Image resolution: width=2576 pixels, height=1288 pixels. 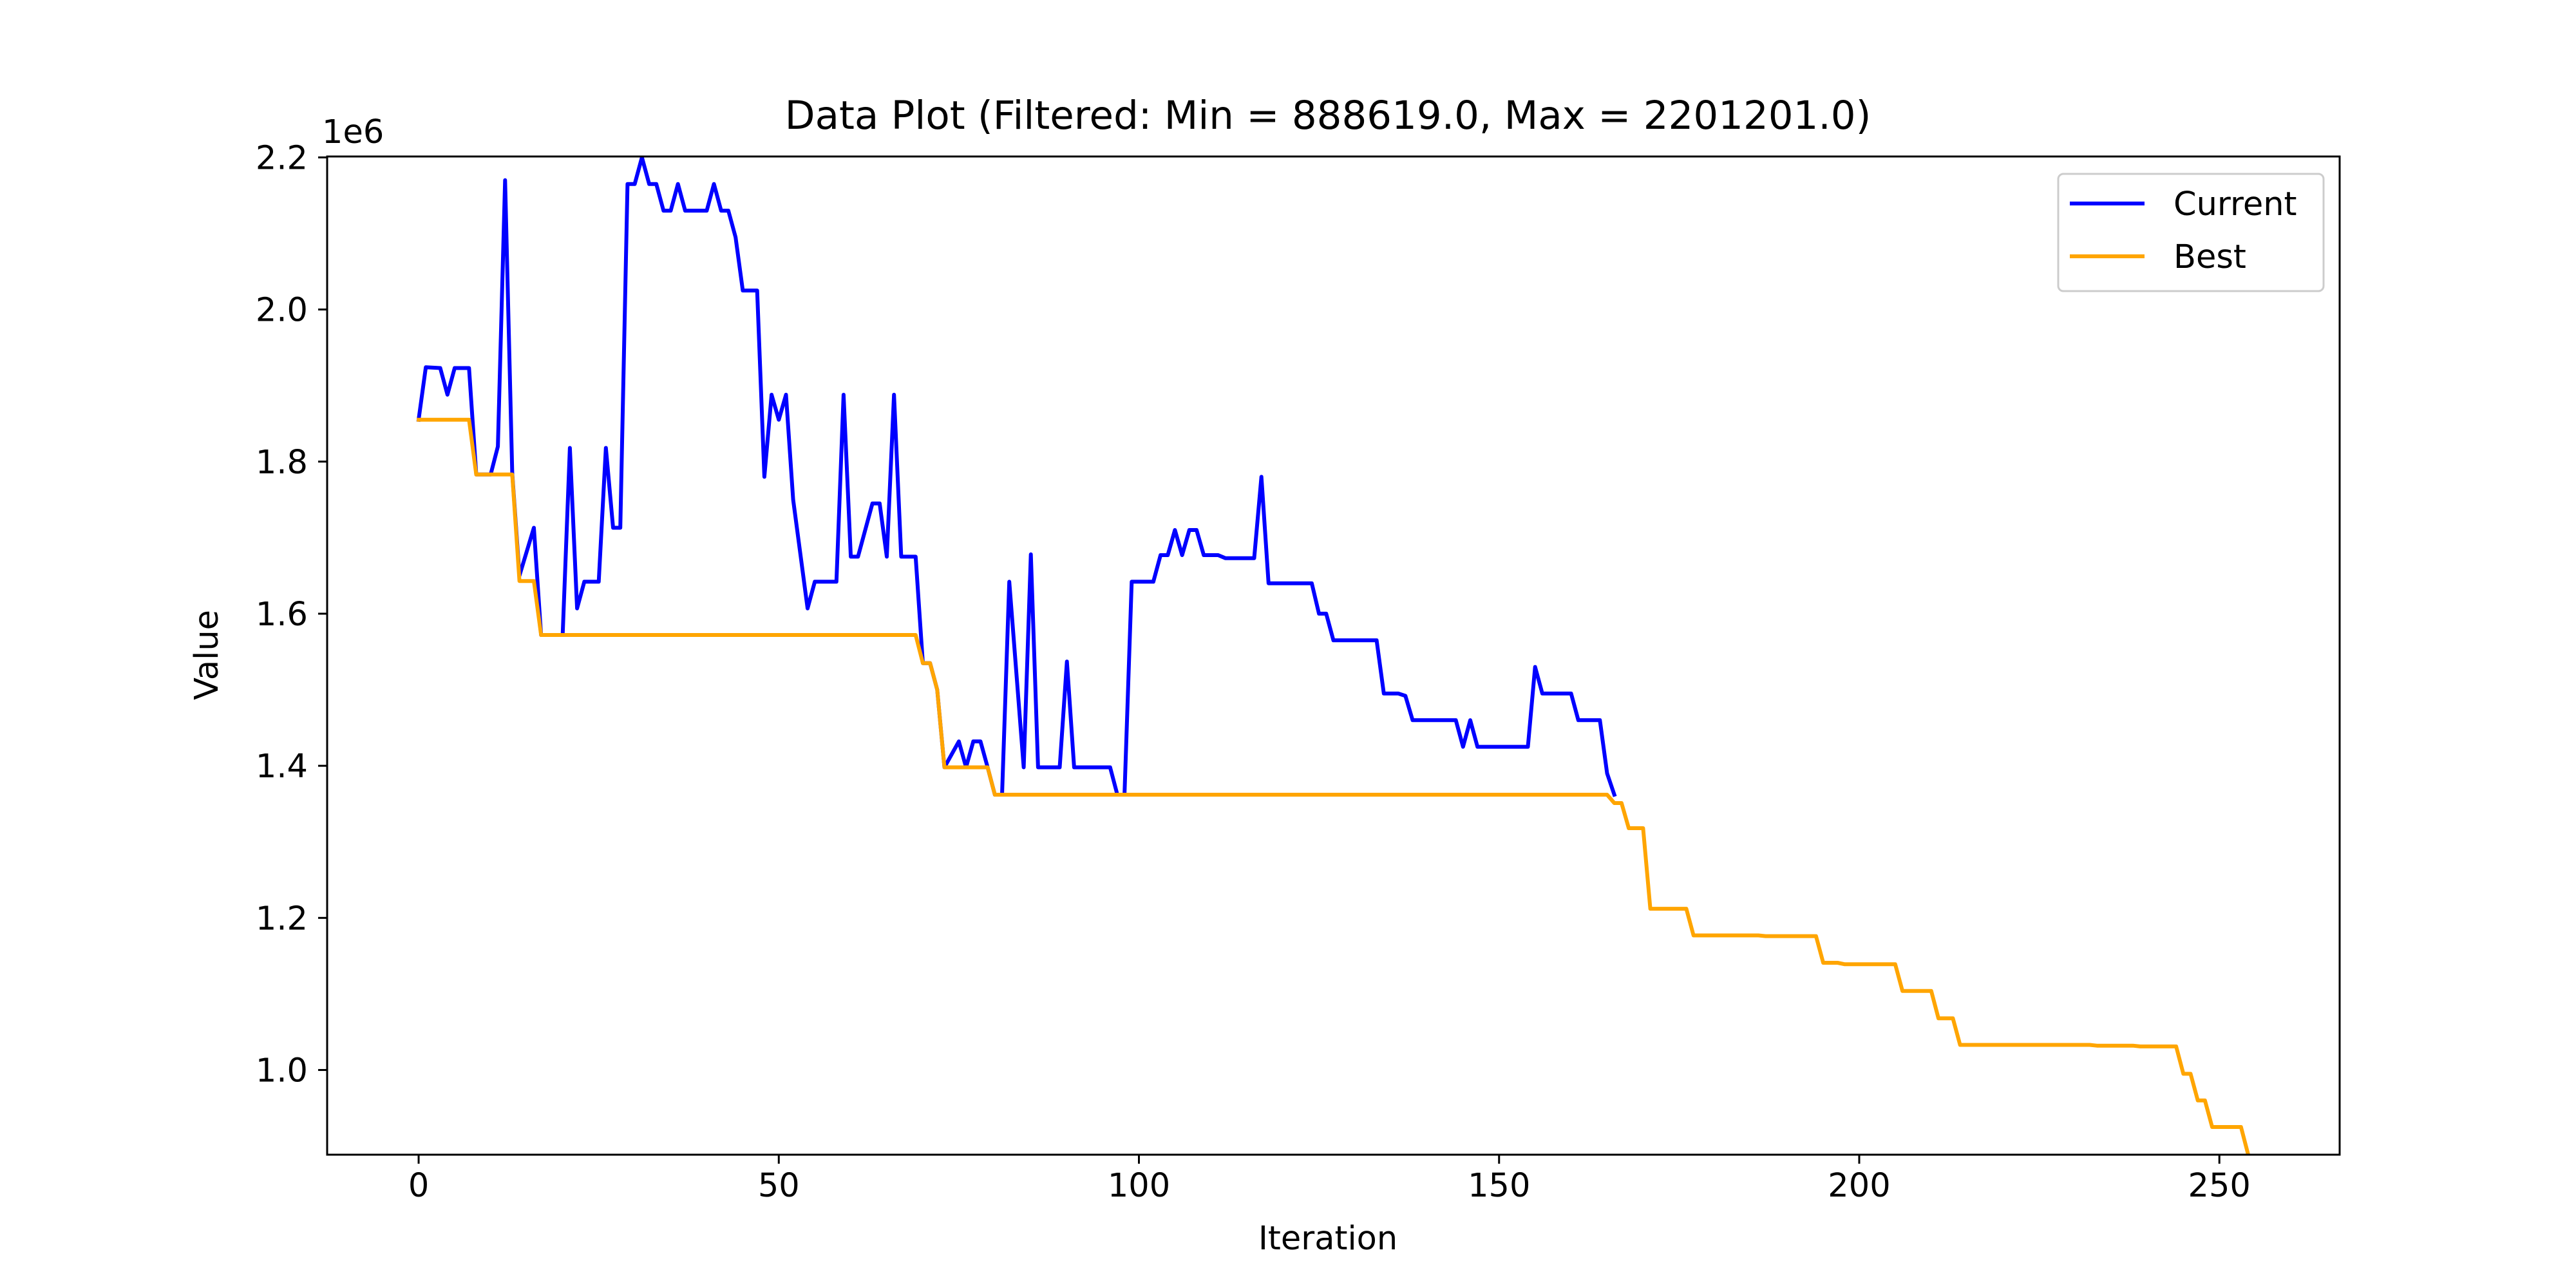 I want to click on y-tick-label: 2.0, so click(x=282, y=311).